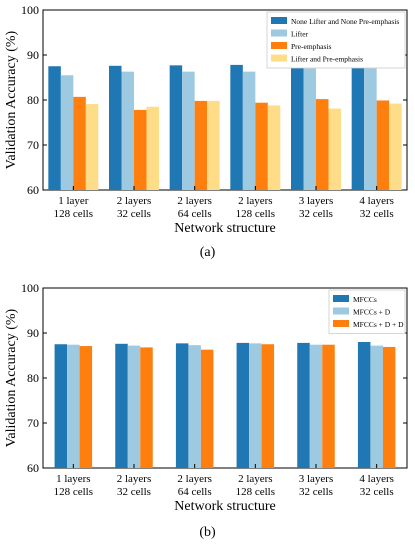 This screenshot has height=550, width=415. I want to click on chart-b-legend-label-2: MFCCs + D, so click(372, 312).